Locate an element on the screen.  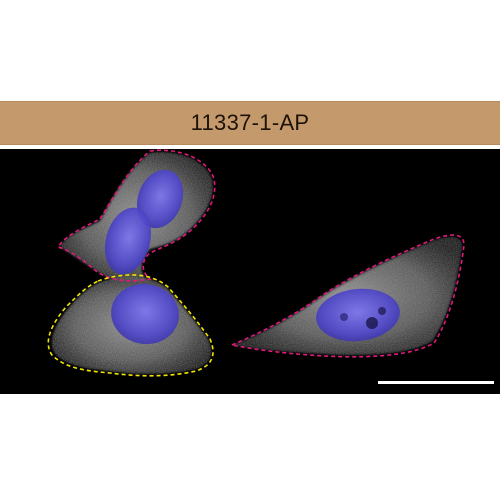
nucleus-lower-left is located at coordinates (145, 314).